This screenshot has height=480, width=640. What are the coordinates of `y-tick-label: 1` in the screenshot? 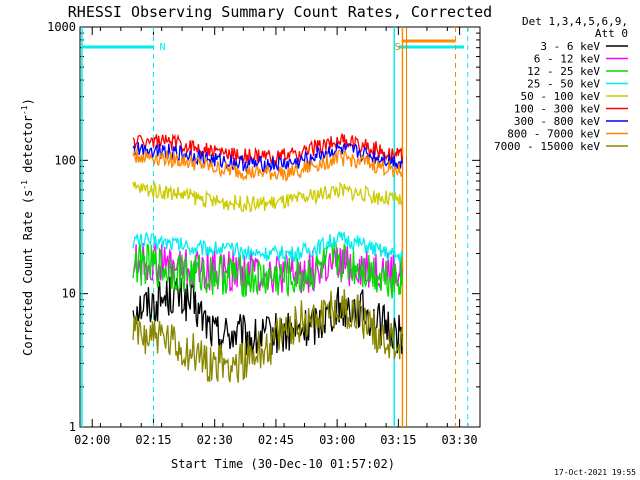 It's located at (72, 427).